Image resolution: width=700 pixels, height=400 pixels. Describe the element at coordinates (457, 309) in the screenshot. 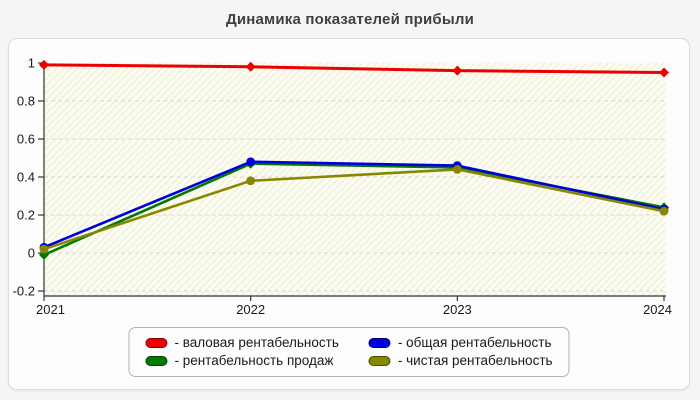

I see `x-tick-label: 2023` at that location.